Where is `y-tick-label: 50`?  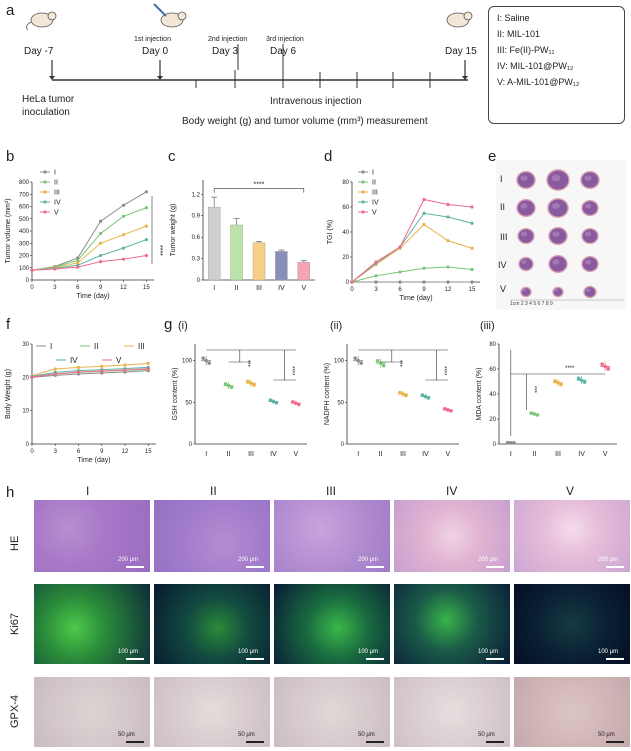 y-tick-label: 50 is located at coordinates (340, 403).